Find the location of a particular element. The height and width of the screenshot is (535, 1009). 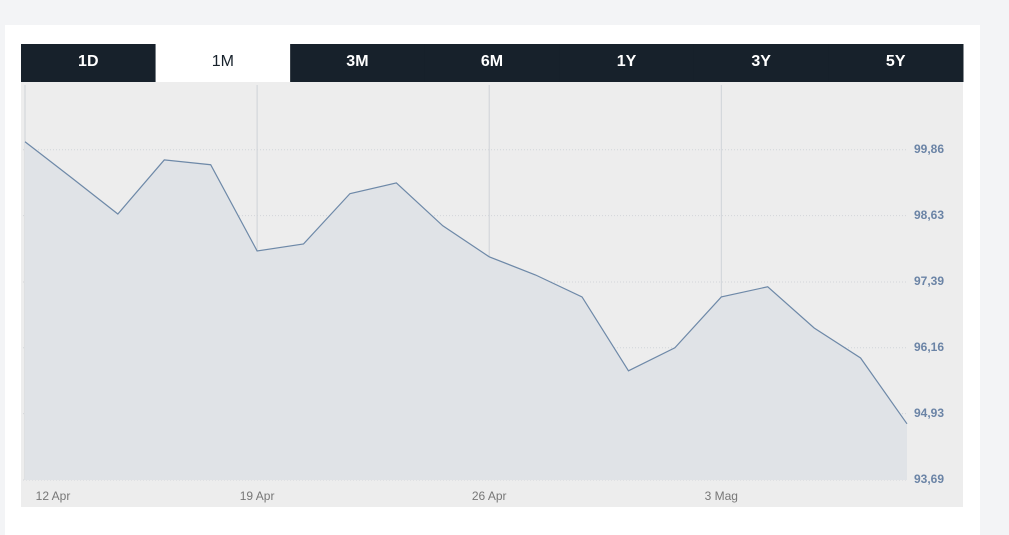

y-tick-label: 97,39 is located at coordinates (929, 281).